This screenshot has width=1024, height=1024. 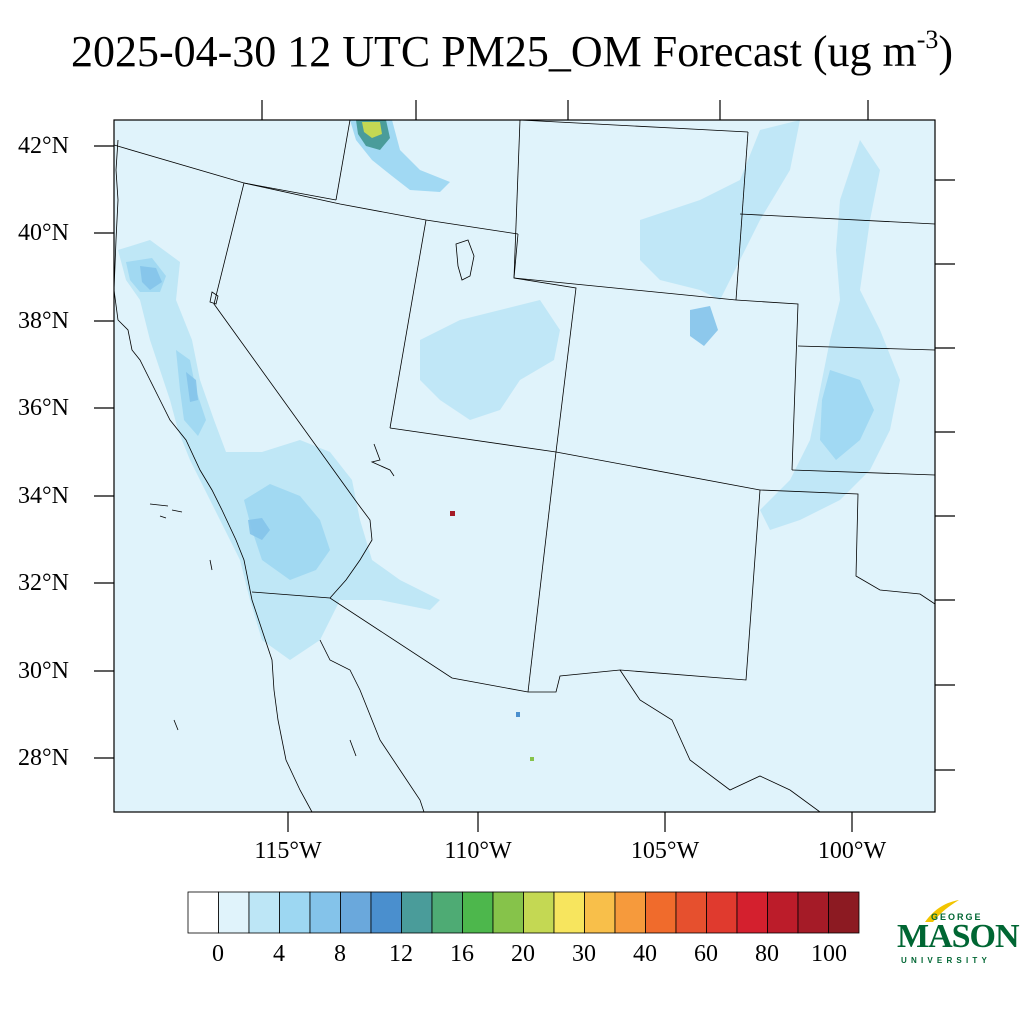 What do you see at coordinates (852, 851) in the screenshot?
I see `lon-label-100: 100°W` at bounding box center [852, 851].